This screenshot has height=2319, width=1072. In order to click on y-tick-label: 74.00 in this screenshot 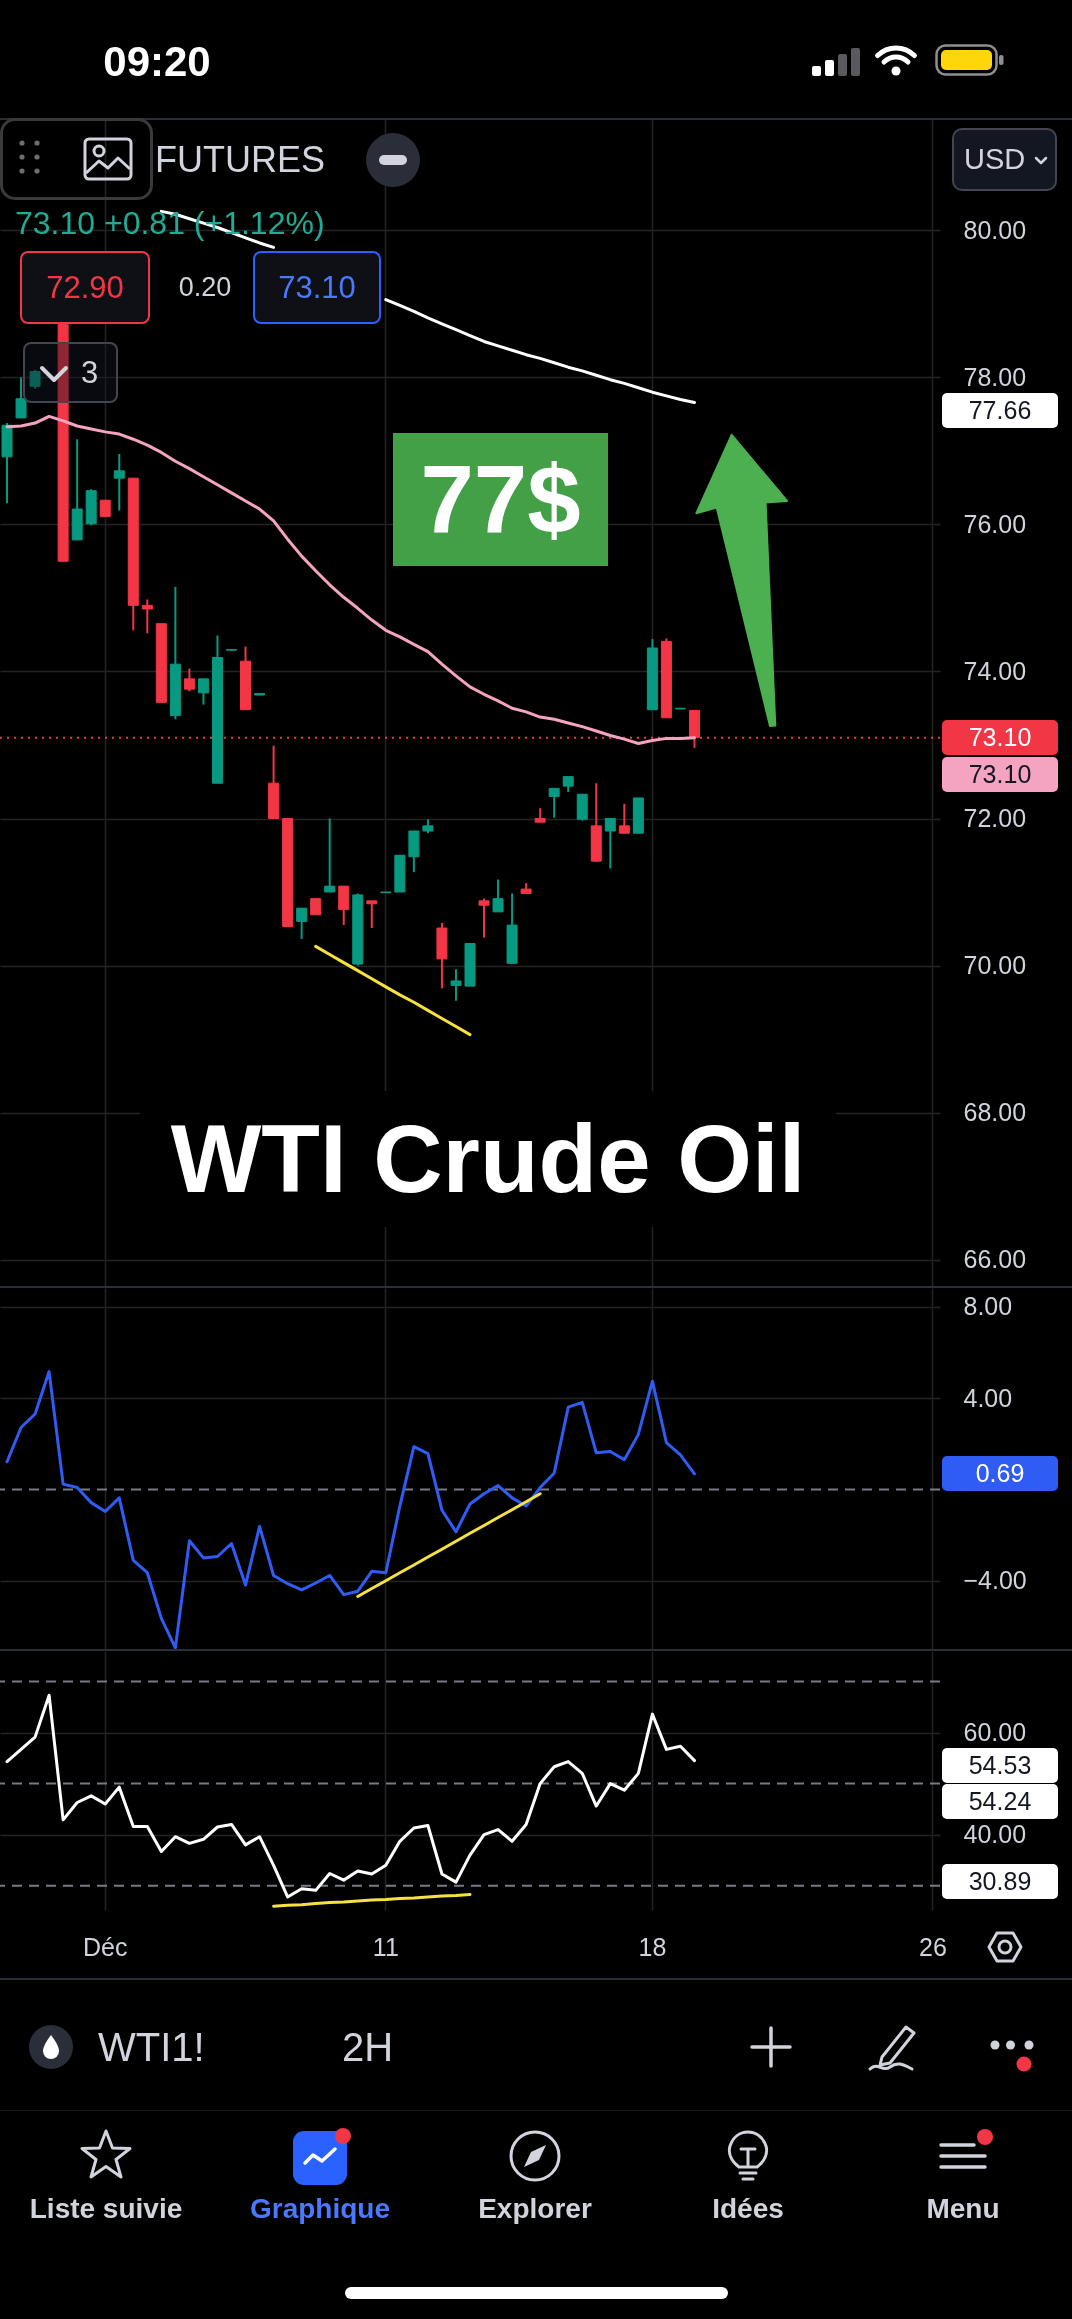, I will do `click(995, 671)`.